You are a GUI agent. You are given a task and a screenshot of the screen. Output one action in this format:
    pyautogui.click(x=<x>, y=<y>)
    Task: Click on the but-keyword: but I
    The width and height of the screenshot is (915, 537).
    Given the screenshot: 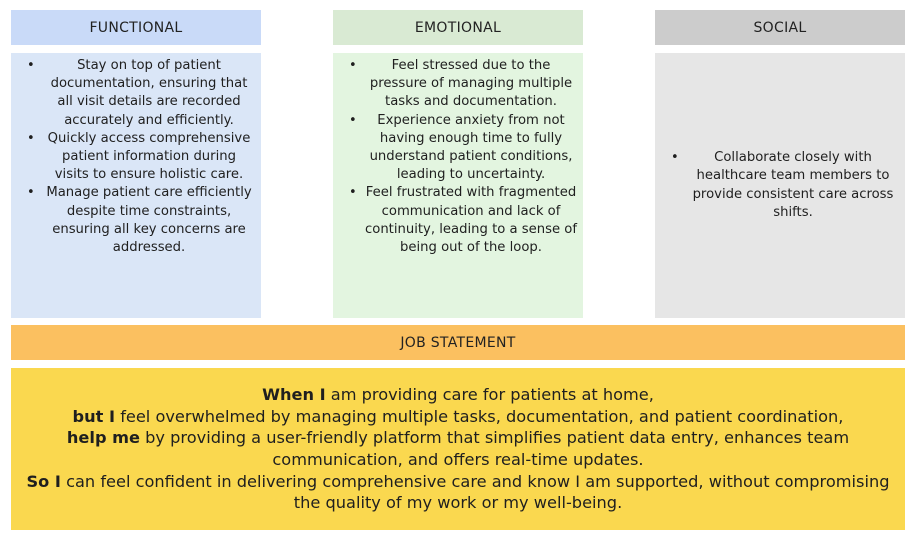 What is the action you would take?
    pyautogui.click(x=94, y=416)
    